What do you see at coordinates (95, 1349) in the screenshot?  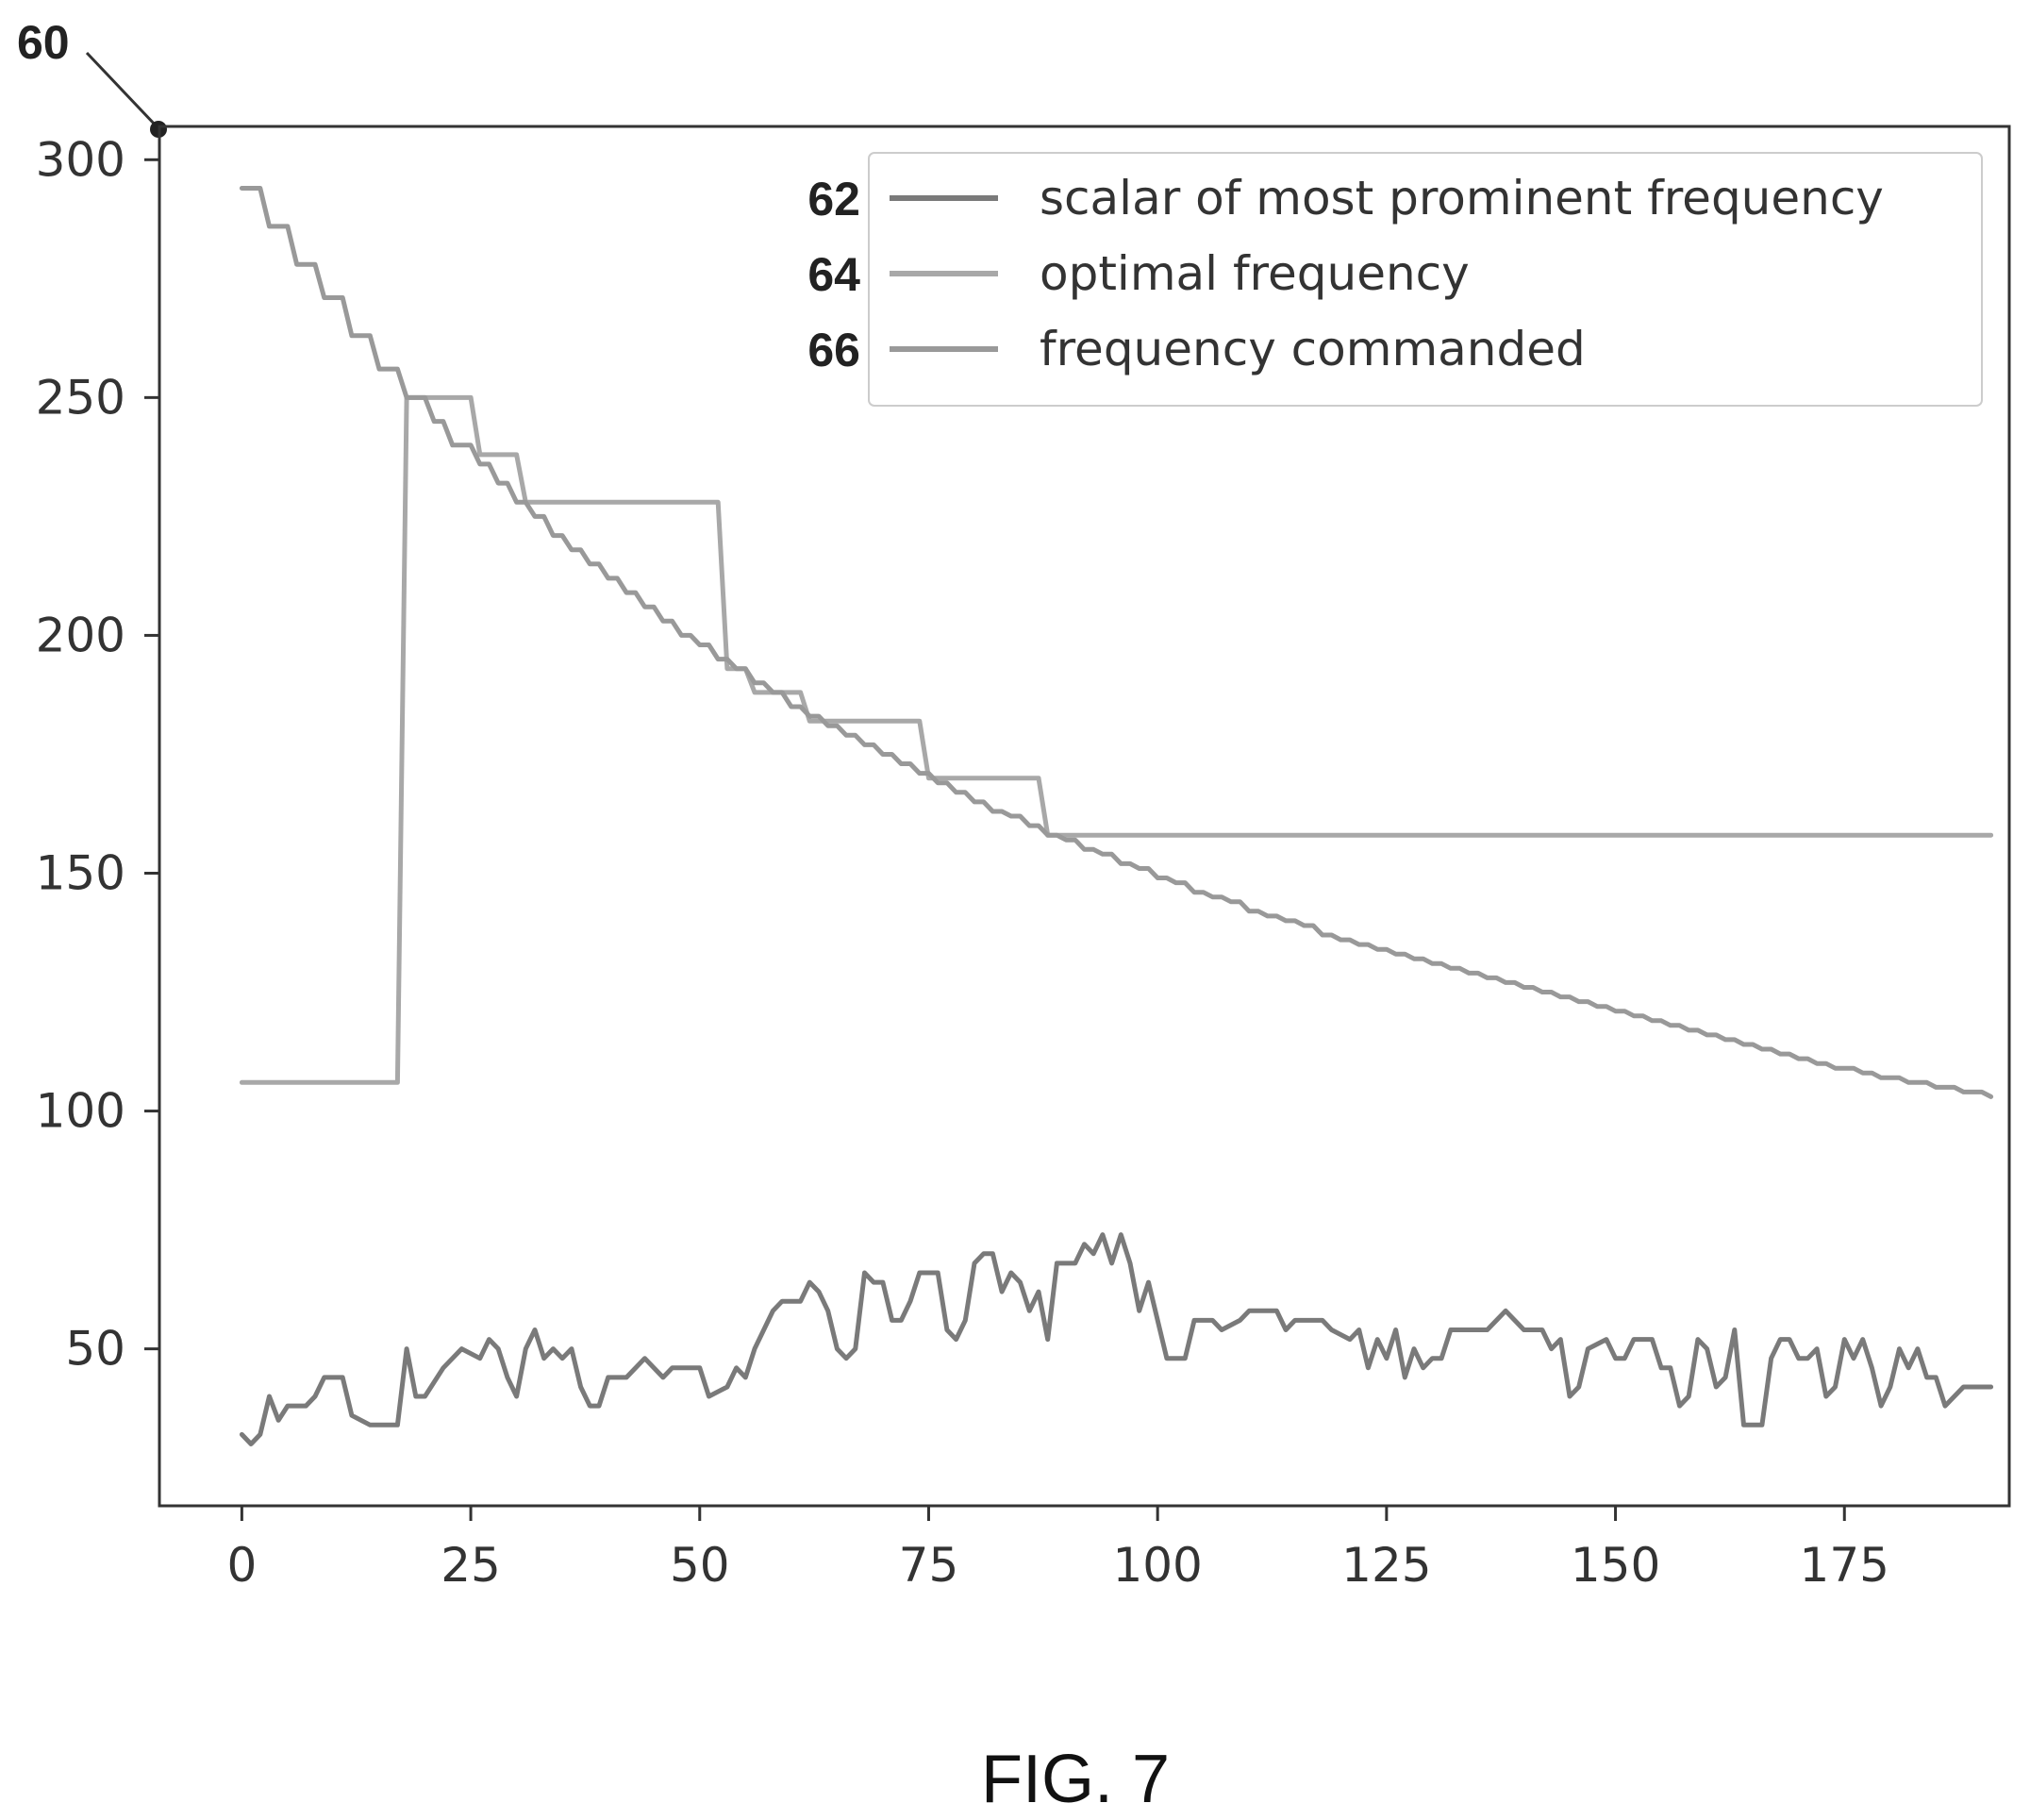 I see `y-tick-label: 50` at bounding box center [95, 1349].